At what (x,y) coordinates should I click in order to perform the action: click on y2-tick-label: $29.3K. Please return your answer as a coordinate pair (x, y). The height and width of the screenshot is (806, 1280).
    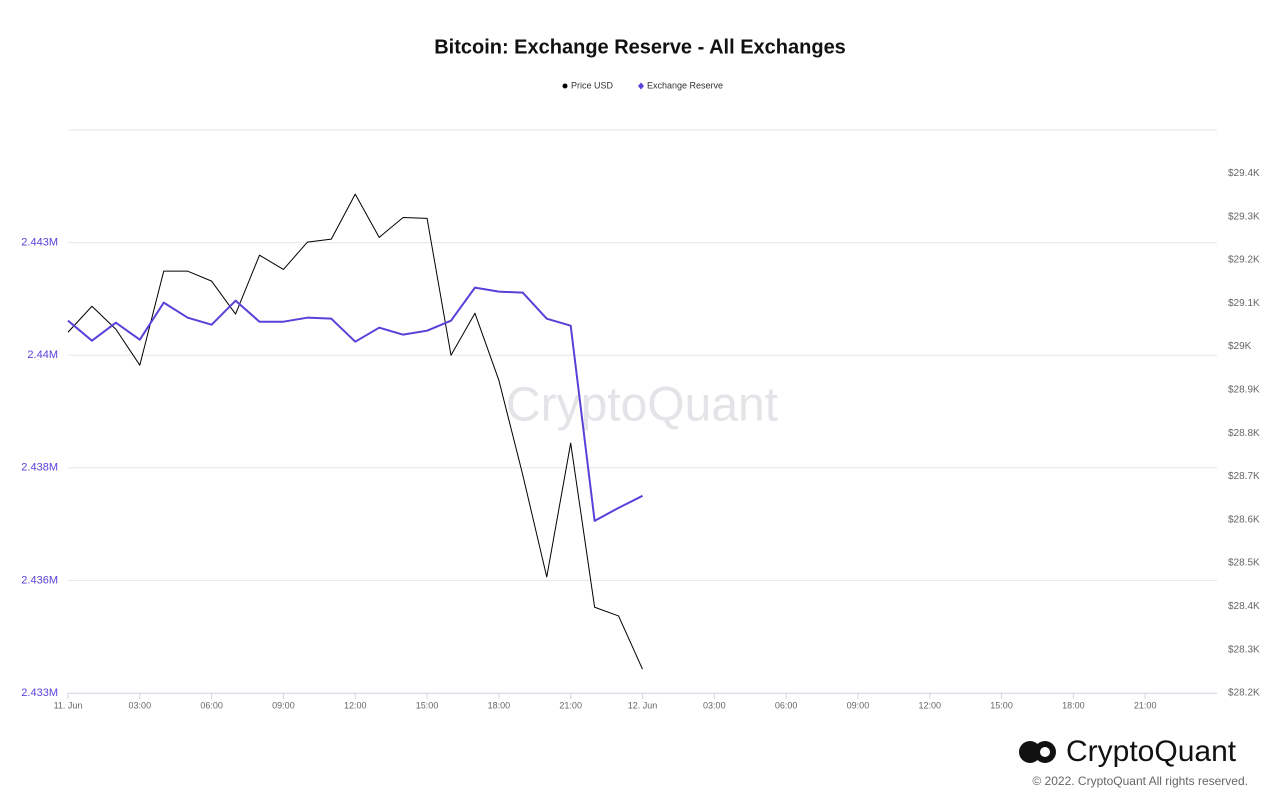
    Looking at the image, I should click on (1244, 216).